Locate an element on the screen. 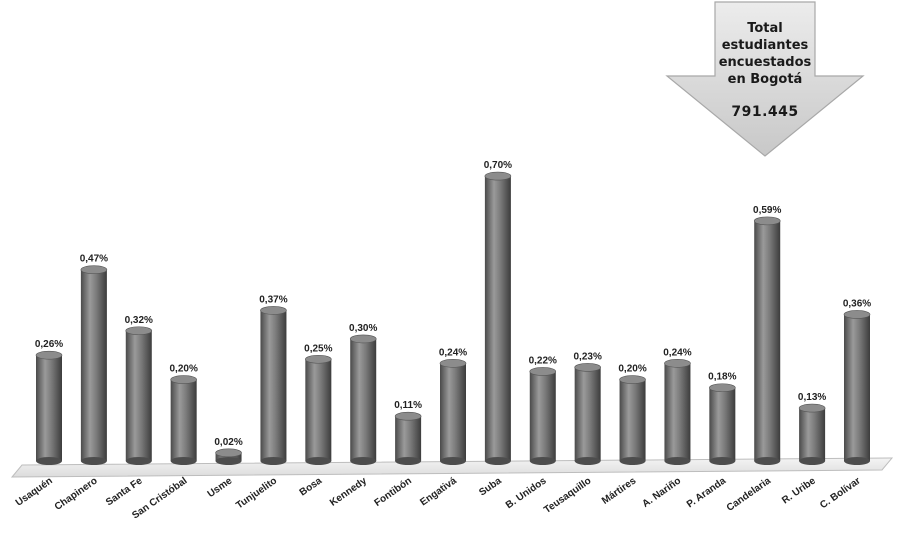  category-label: Suba is located at coordinates (490, 486).